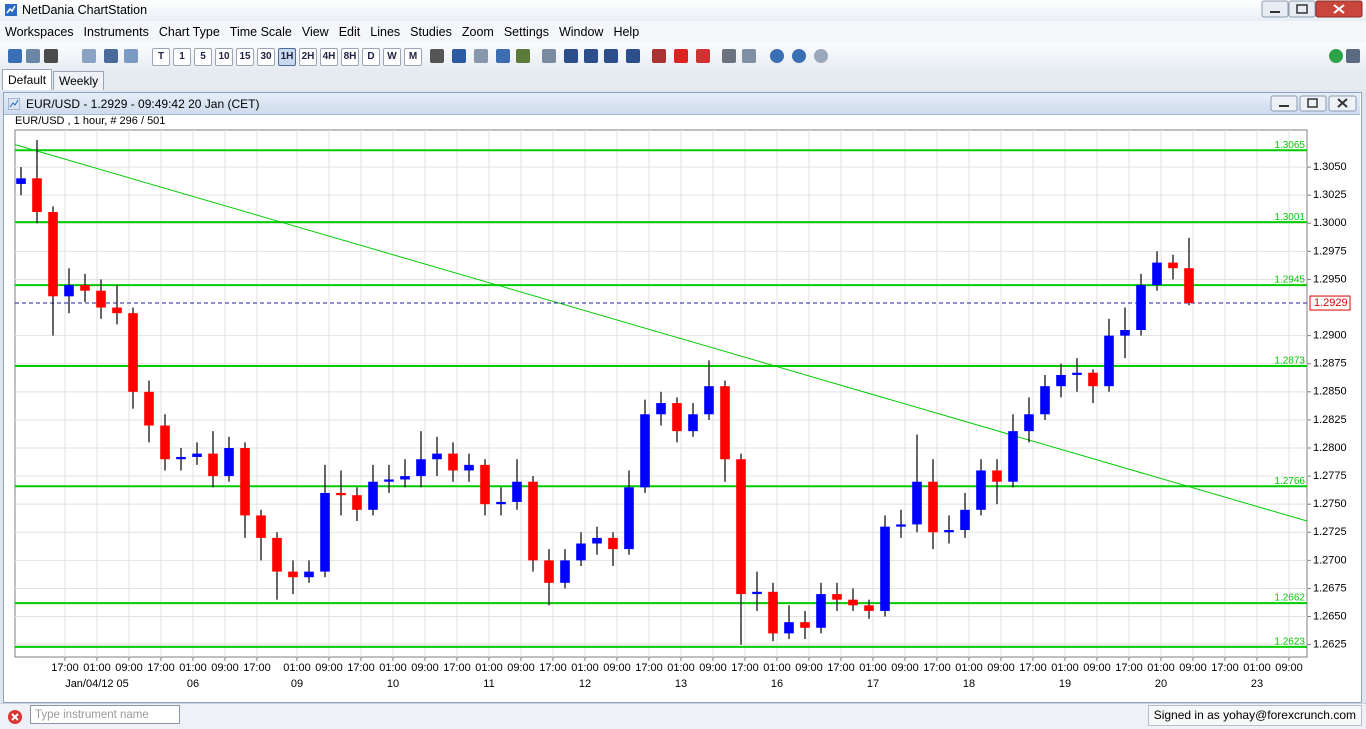 The height and width of the screenshot is (729, 1366). What do you see at coordinates (1330, 392) in the screenshot?
I see `y-tick-label: 1.2850` at bounding box center [1330, 392].